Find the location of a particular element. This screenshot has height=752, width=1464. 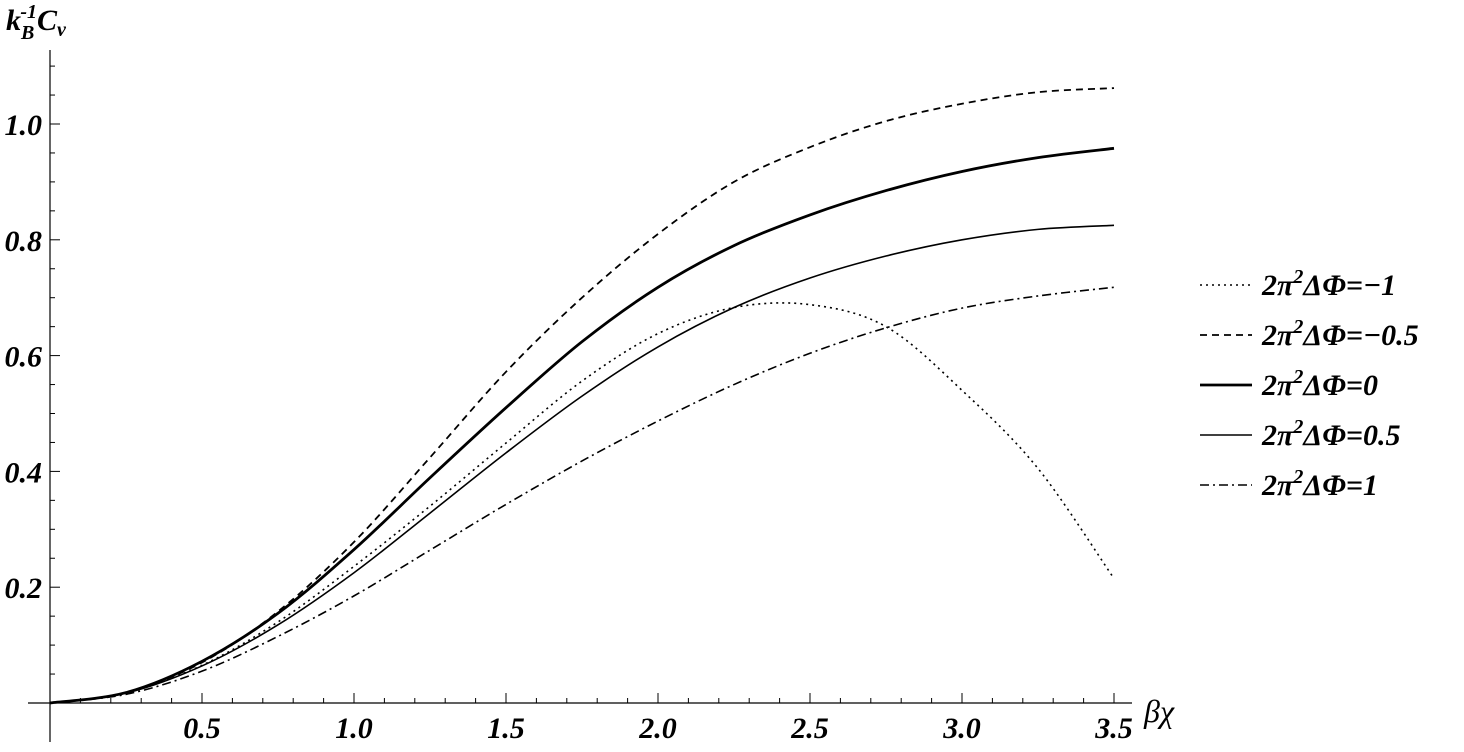

legend-item: 2π2ΔΦ=−0.5 is located at coordinates (1309, 334).